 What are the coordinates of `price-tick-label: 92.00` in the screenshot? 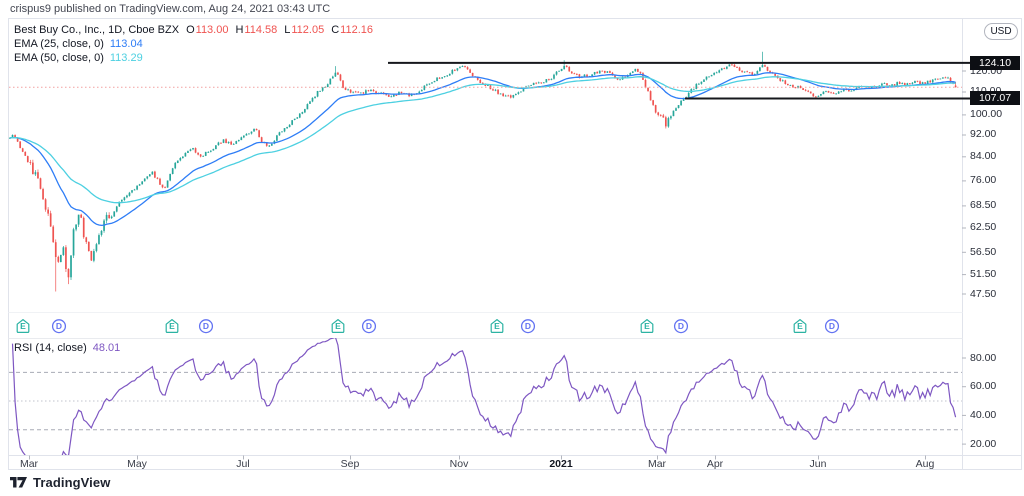 It's located at (983, 134).